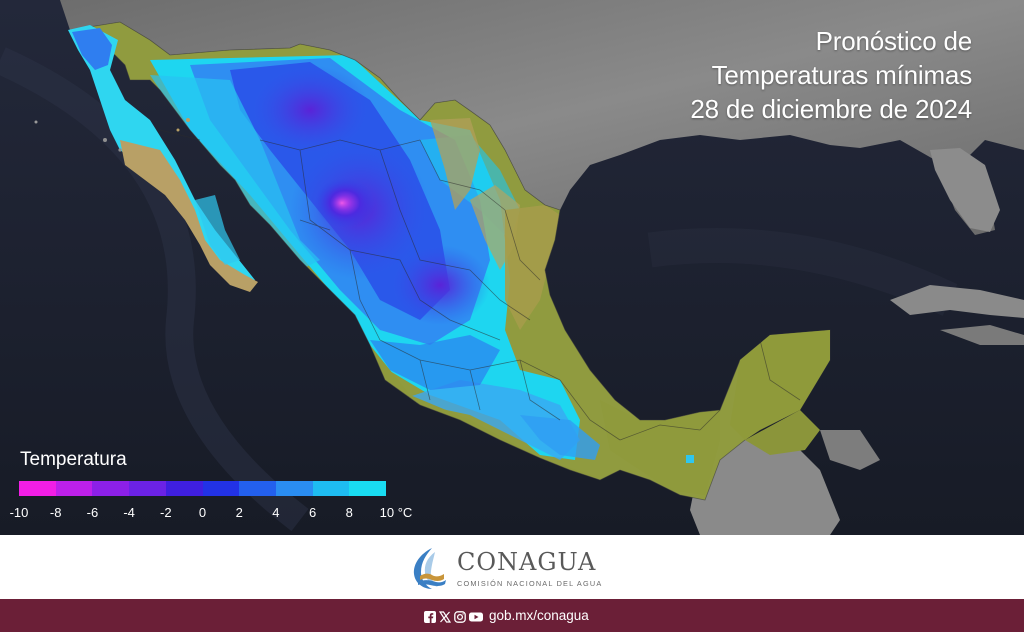 This screenshot has height=632, width=1024. Describe the element at coordinates (19, 512) in the screenshot. I see `legend-tick-label: -10` at that location.